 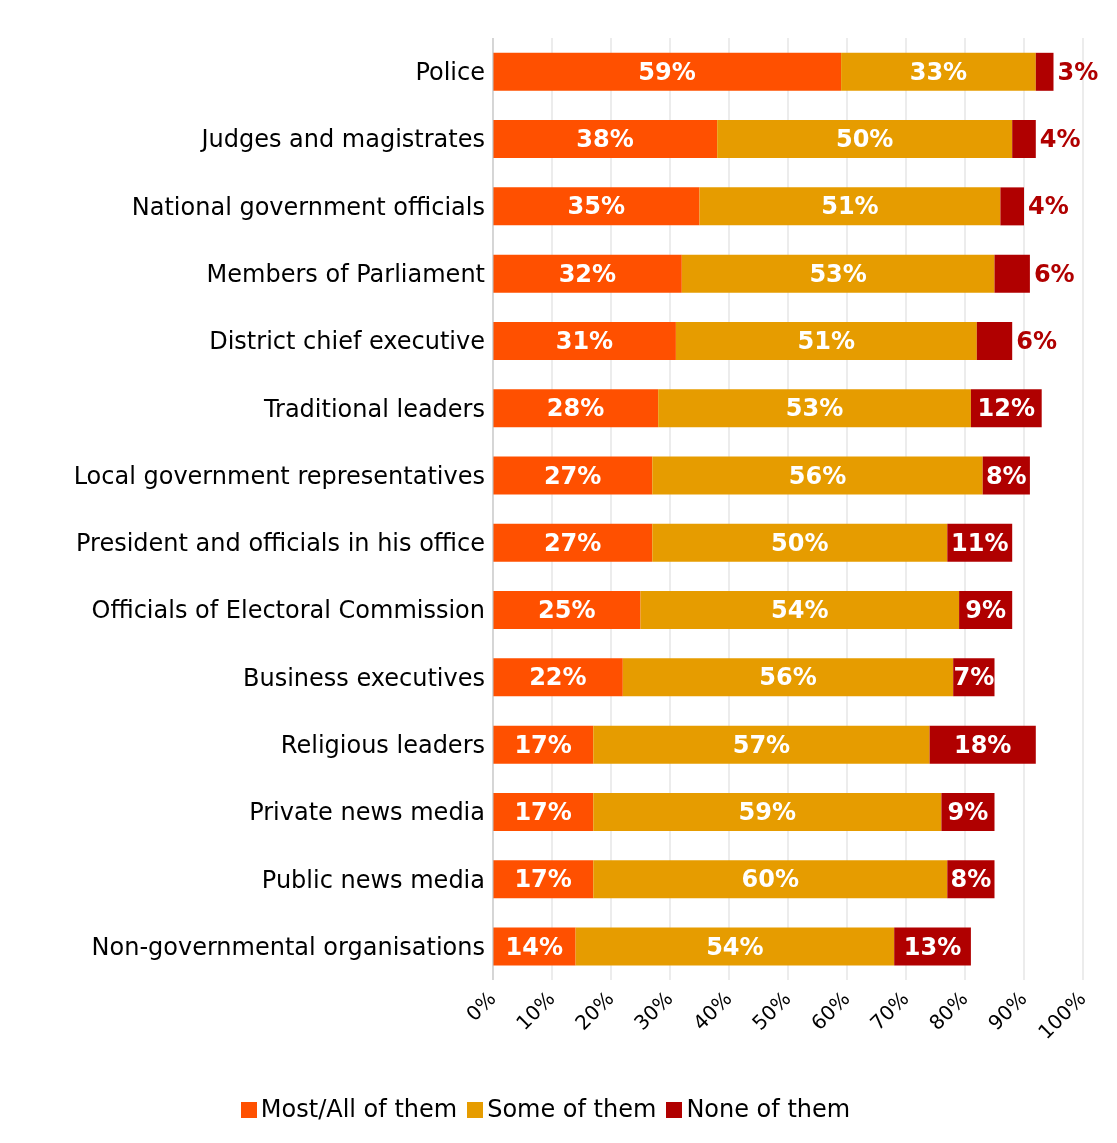 I want to click on y-tick-label: Police, so click(x=450, y=72).